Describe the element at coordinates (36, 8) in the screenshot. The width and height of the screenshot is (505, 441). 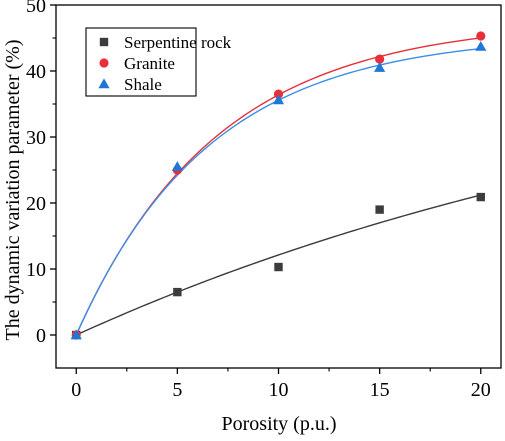
I see `y-tick-label: 50` at that location.